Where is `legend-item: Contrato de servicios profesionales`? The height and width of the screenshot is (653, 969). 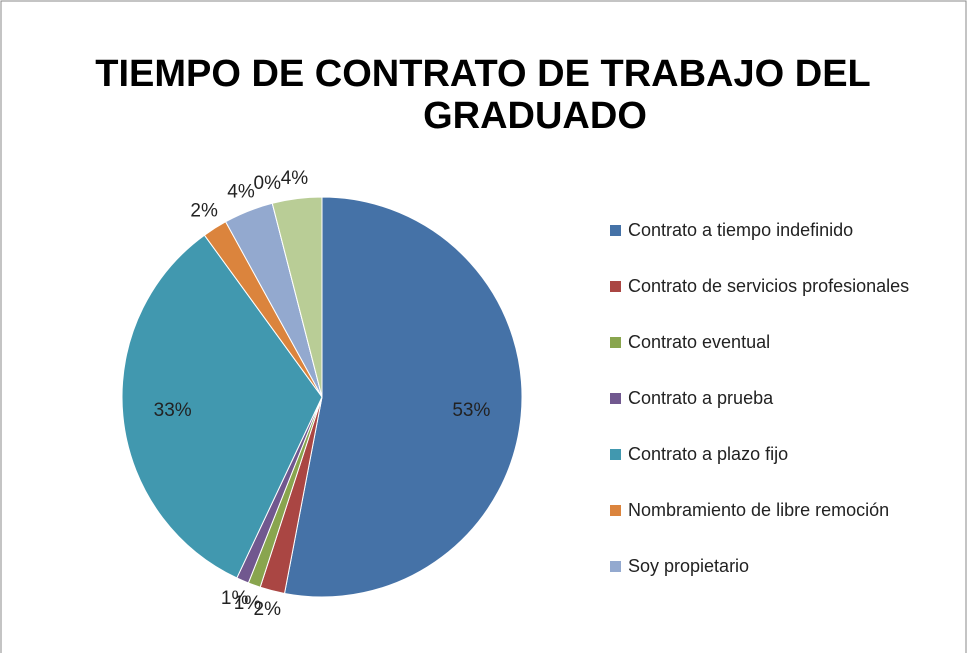
legend-item: Contrato de servicios profesionales is located at coordinates (787, 302).